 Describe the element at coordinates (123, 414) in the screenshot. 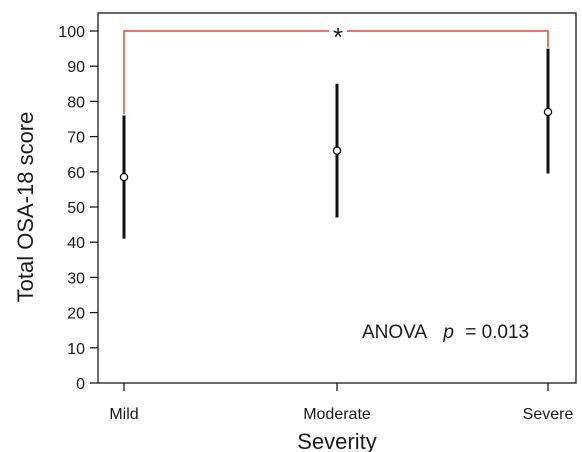

I see `x-tick-label: Mild` at that location.